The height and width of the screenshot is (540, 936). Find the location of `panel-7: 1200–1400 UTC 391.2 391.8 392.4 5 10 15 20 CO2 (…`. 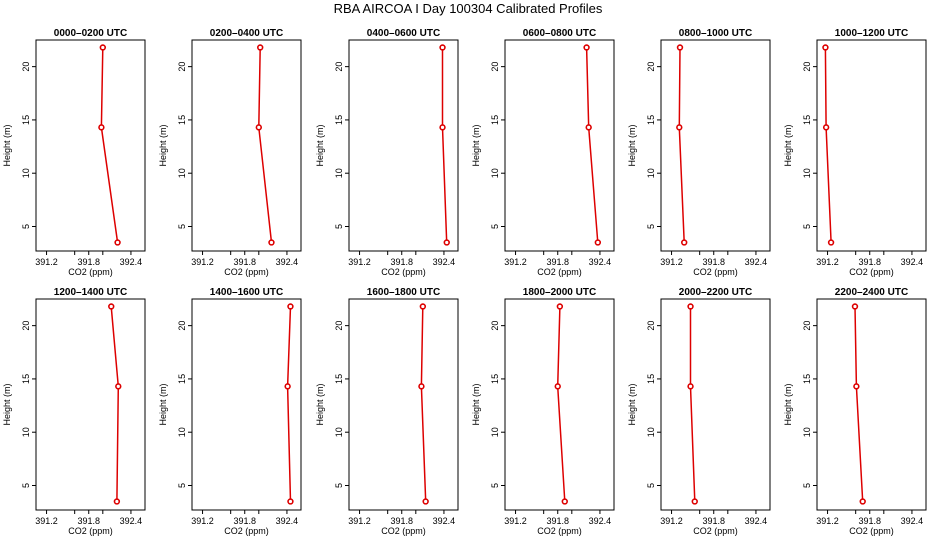

panel-7: 1200–1400 UTC 391.2 391.8 392.4 5 10 15 20 CO2 (… is located at coordinates (74, 411).